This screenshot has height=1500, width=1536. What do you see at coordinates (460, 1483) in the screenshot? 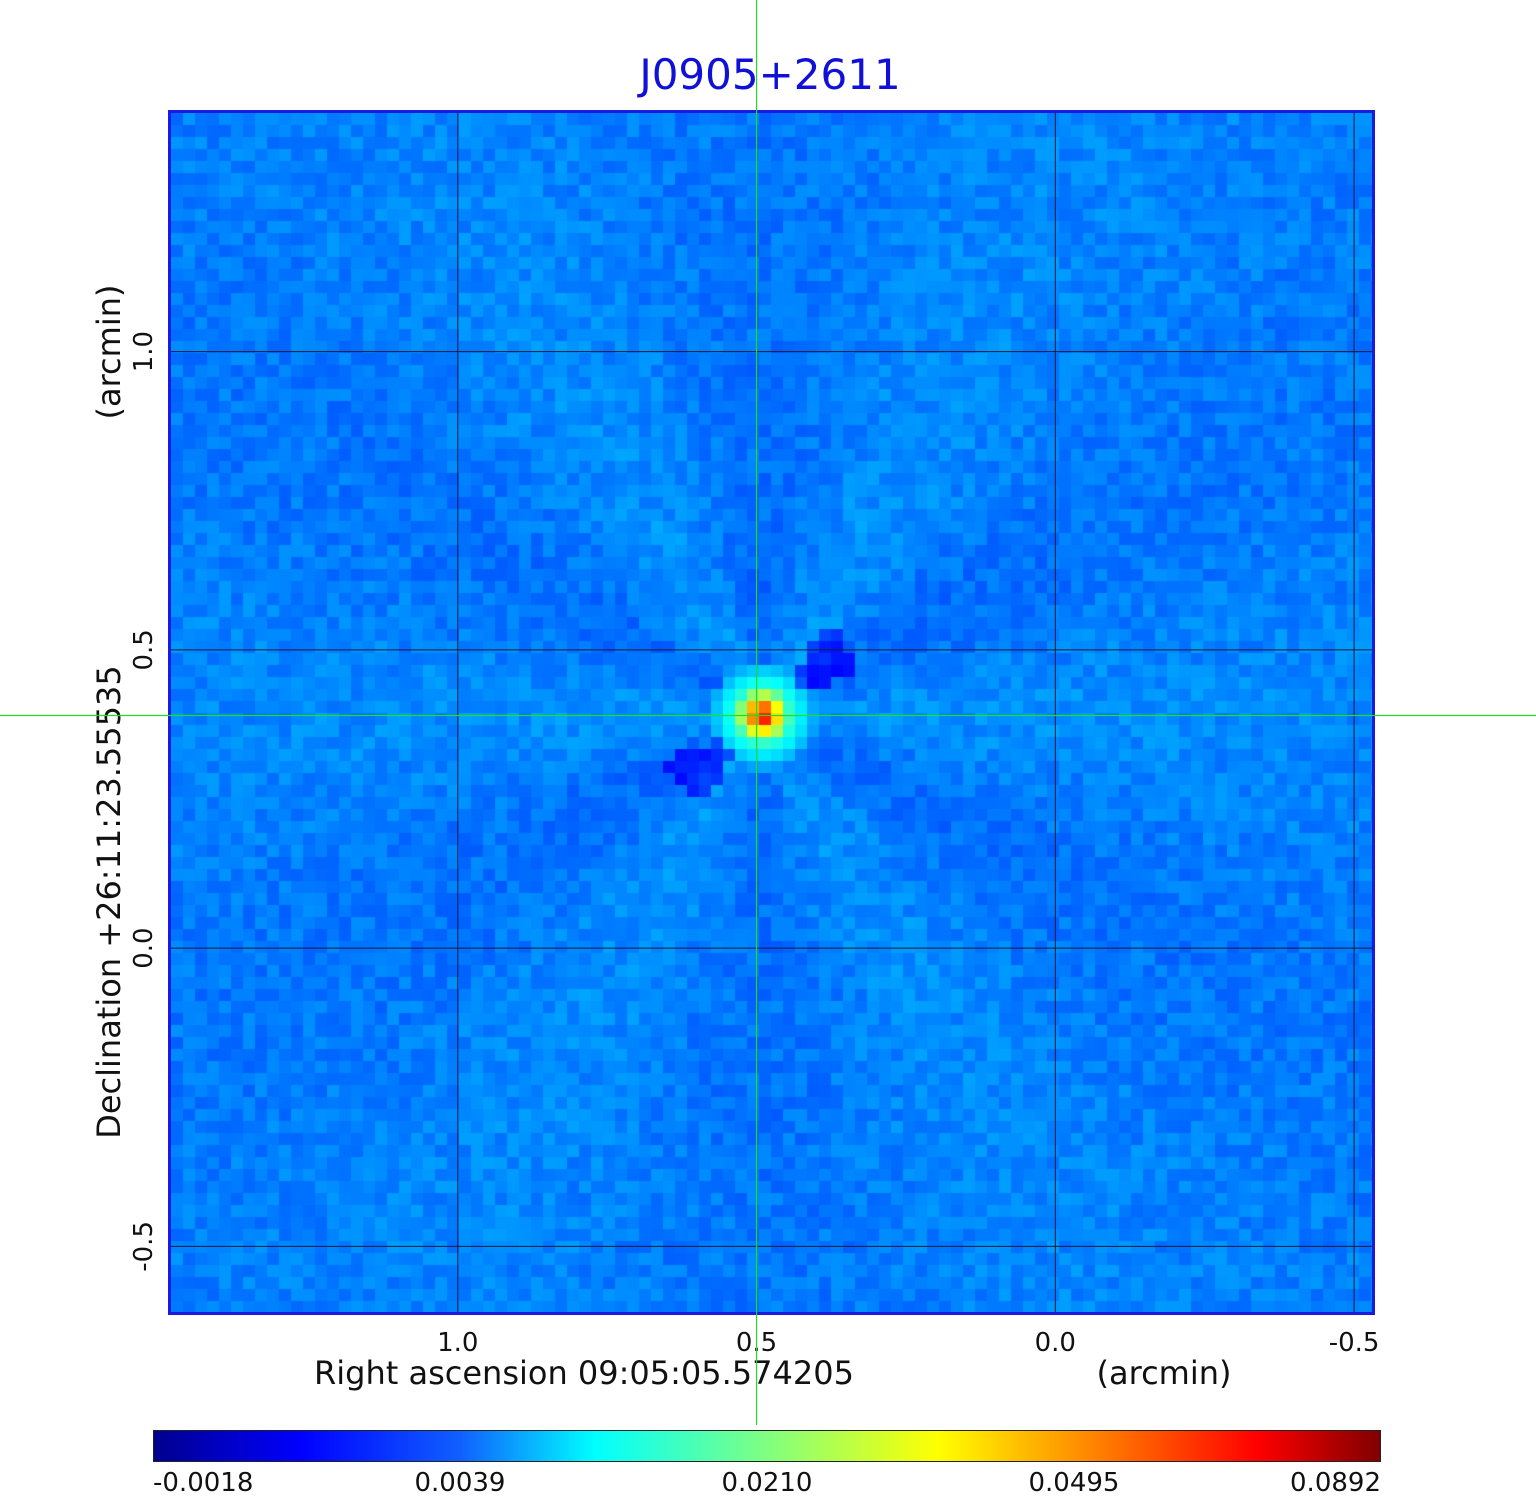
I see `colorbar-tick-label: 0.0039` at bounding box center [460, 1483].